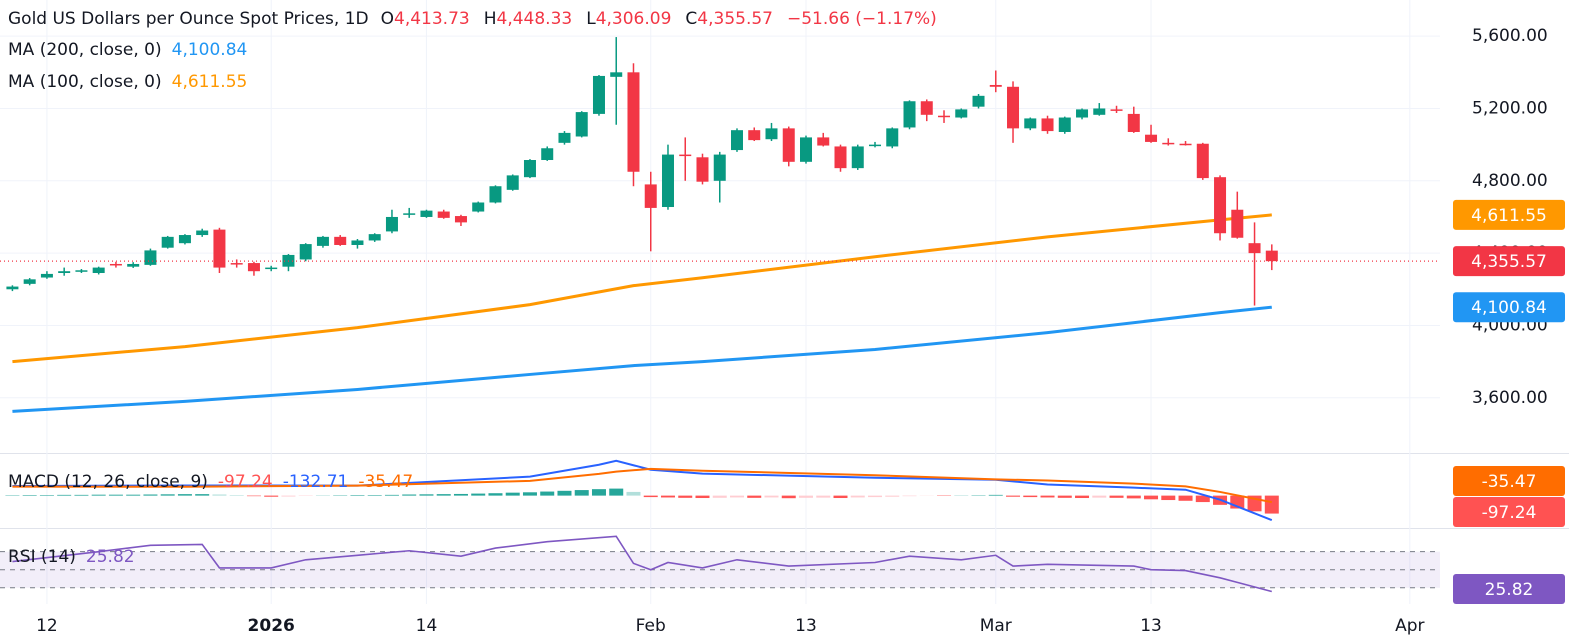 The height and width of the screenshot is (644, 1569). I want to click on y-tick-label: 3,600.00, so click(1510, 398).